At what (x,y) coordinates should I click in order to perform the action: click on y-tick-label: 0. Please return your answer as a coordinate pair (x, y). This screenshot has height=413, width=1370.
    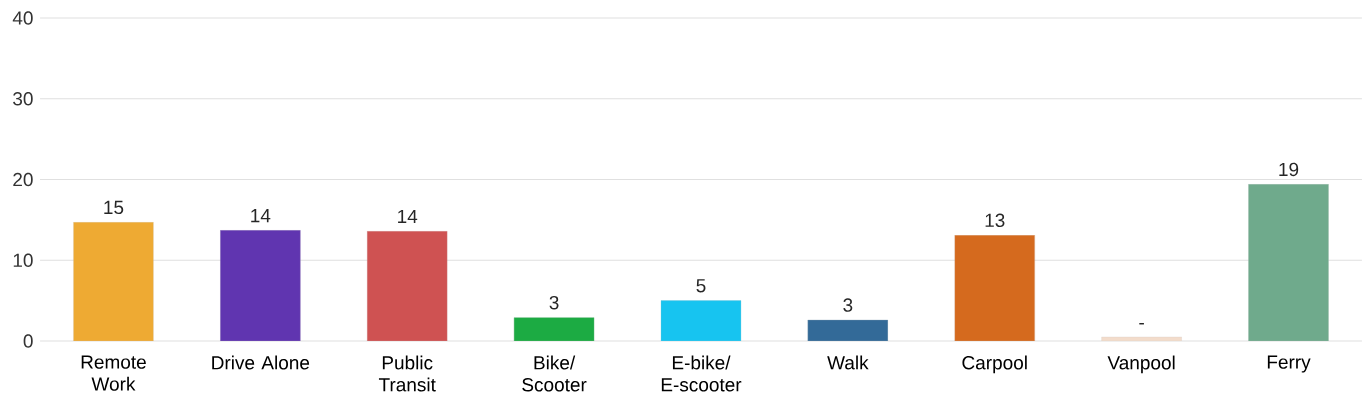
    Looking at the image, I should click on (28, 341).